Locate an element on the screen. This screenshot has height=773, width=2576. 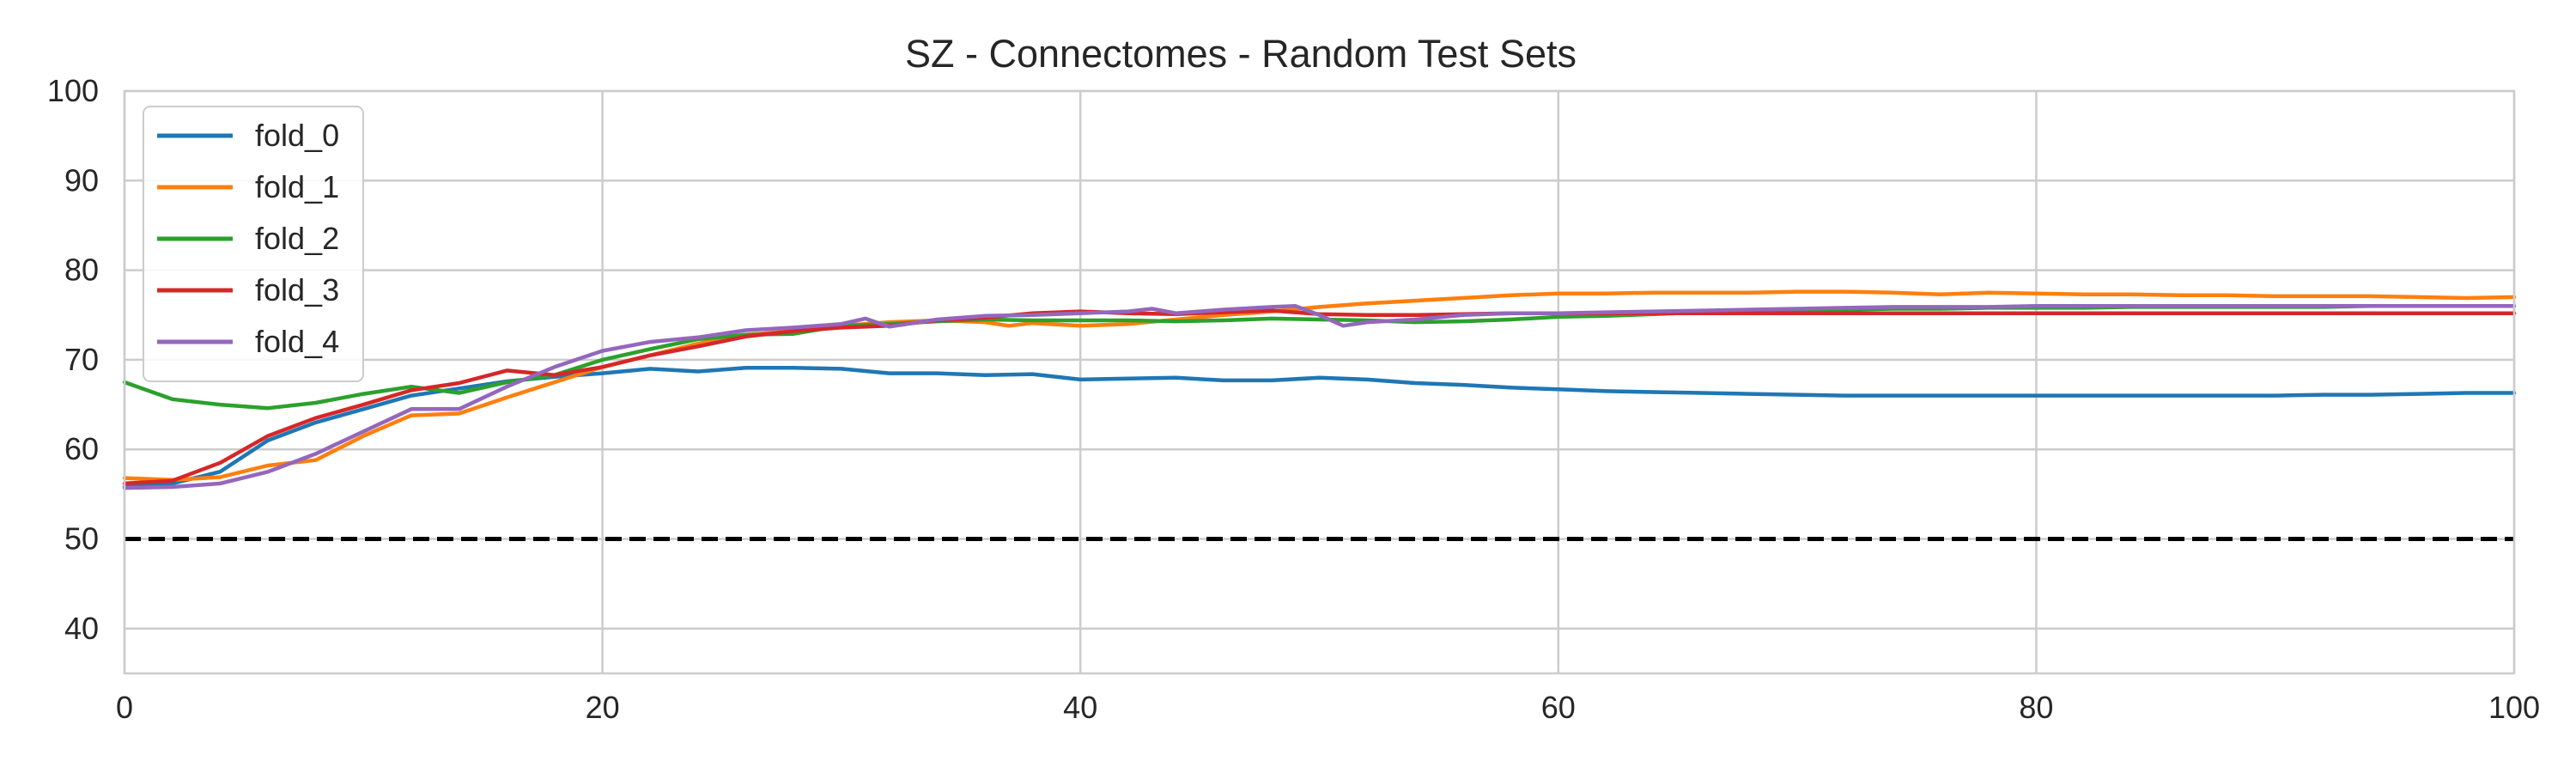
x-tick-label: 100 is located at coordinates (2514, 707).